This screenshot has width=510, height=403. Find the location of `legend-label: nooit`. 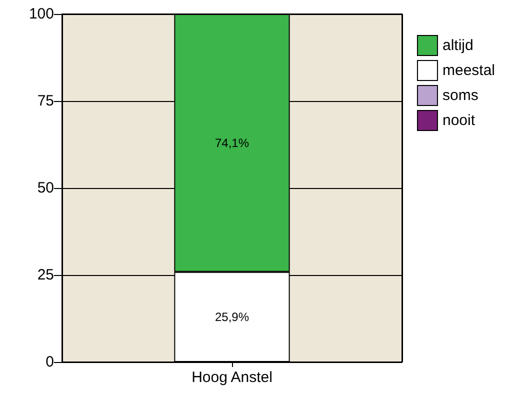

legend-label: nooit is located at coordinates (459, 120).